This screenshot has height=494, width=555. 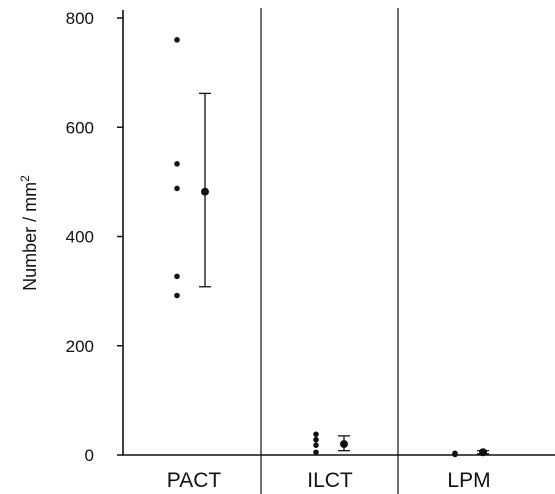 What do you see at coordinates (30, 236) in the screenshot?
I see `y-axis-title-text: Number / mm` at bounding box center [30, 236].